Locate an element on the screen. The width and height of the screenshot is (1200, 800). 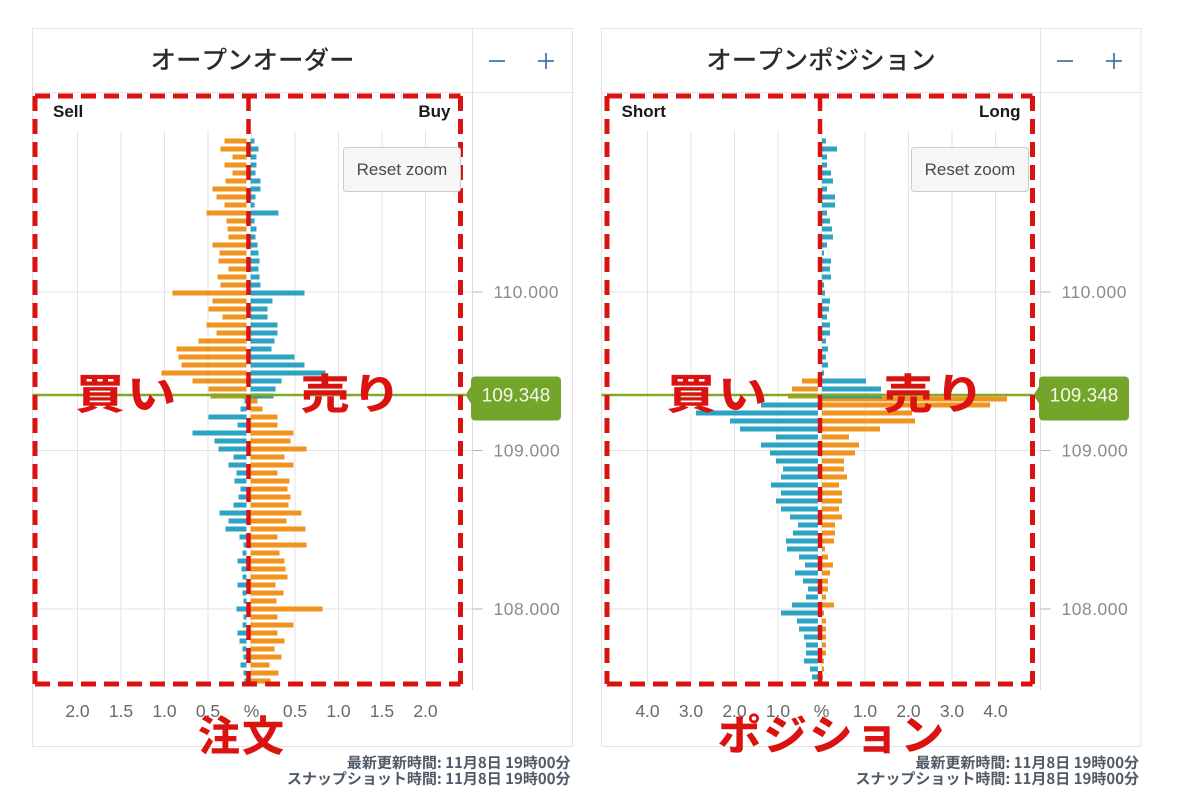
svg-text: Sell is located at coordinates (68, 111).